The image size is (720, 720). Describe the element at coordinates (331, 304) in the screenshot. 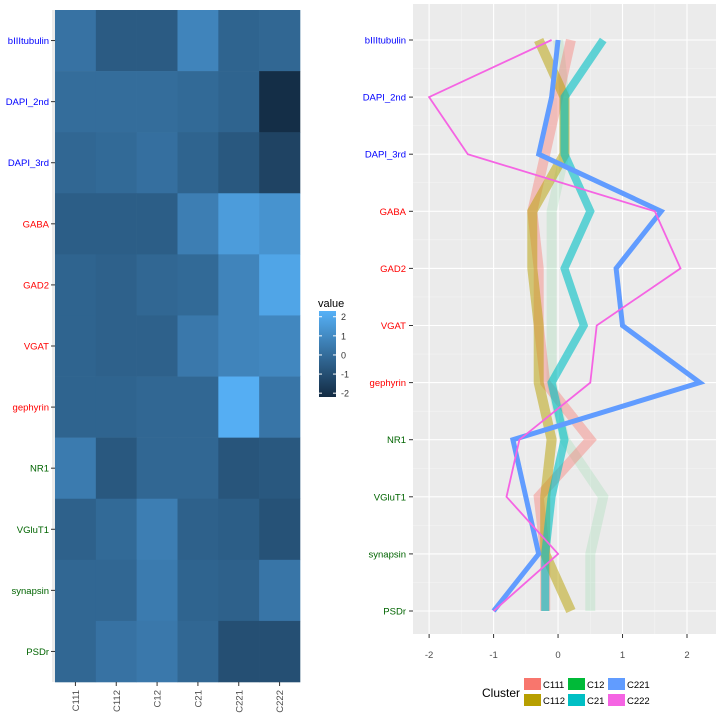

I see `heatmap-legend-title: value` at that location.